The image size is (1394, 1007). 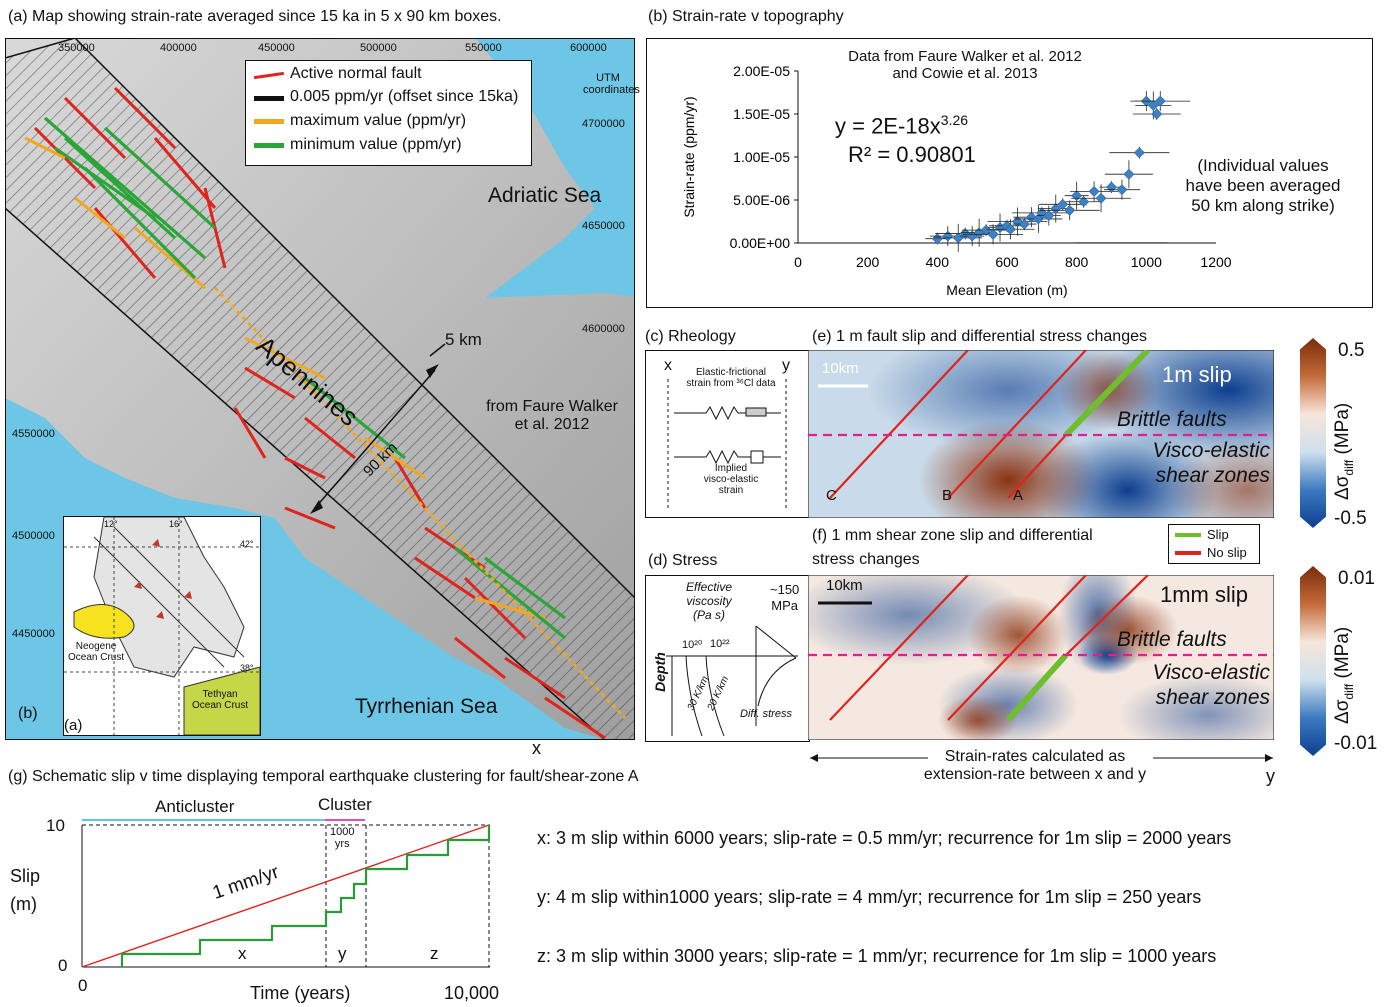 I want to click on y-tick-label: 2.00E-05, so click(x=761, y=71).